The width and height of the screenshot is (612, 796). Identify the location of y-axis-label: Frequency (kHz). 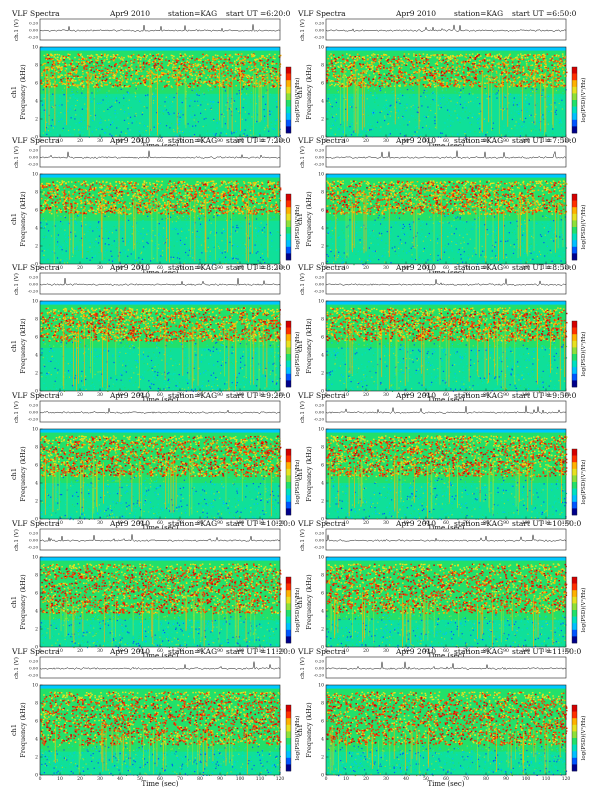
(23, 92).